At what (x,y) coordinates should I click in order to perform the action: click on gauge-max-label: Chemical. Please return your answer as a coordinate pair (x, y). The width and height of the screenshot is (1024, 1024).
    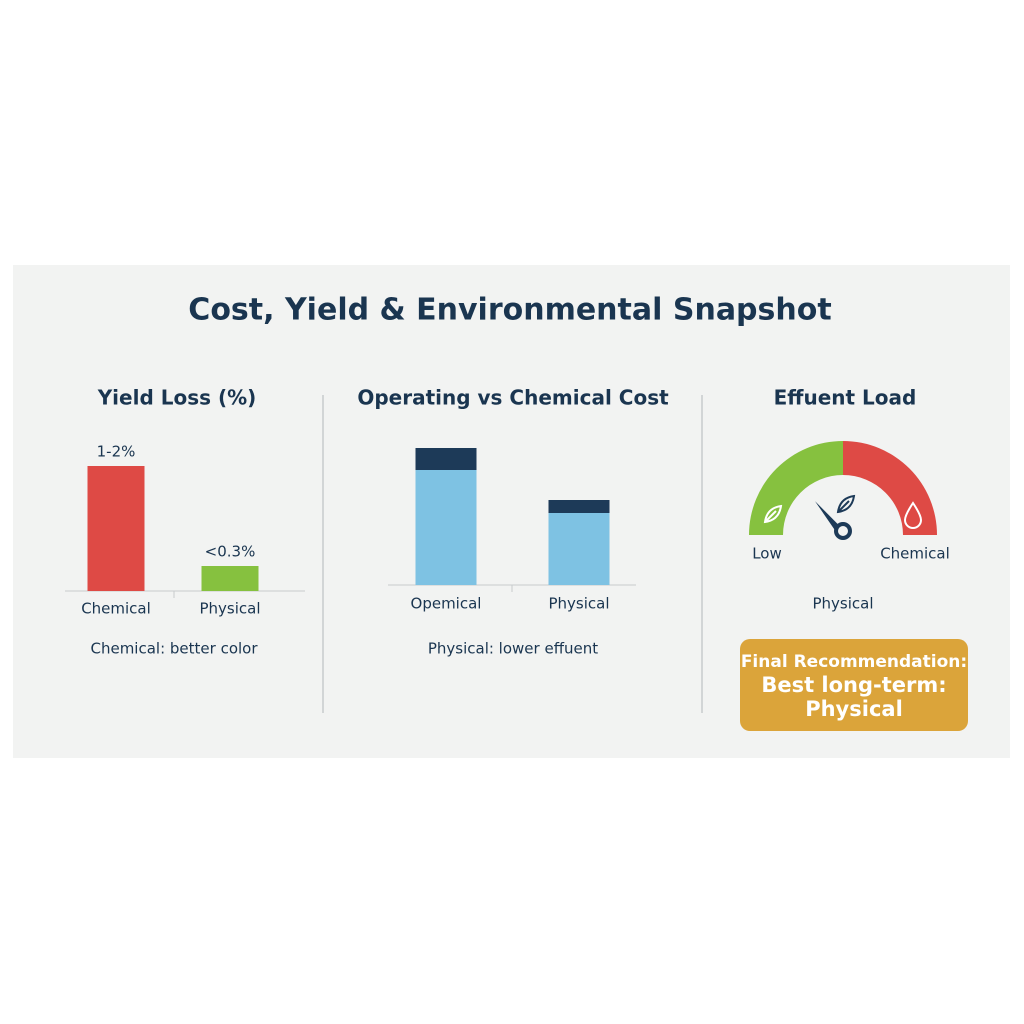
    Looking at the image, I should click on (915, 554).